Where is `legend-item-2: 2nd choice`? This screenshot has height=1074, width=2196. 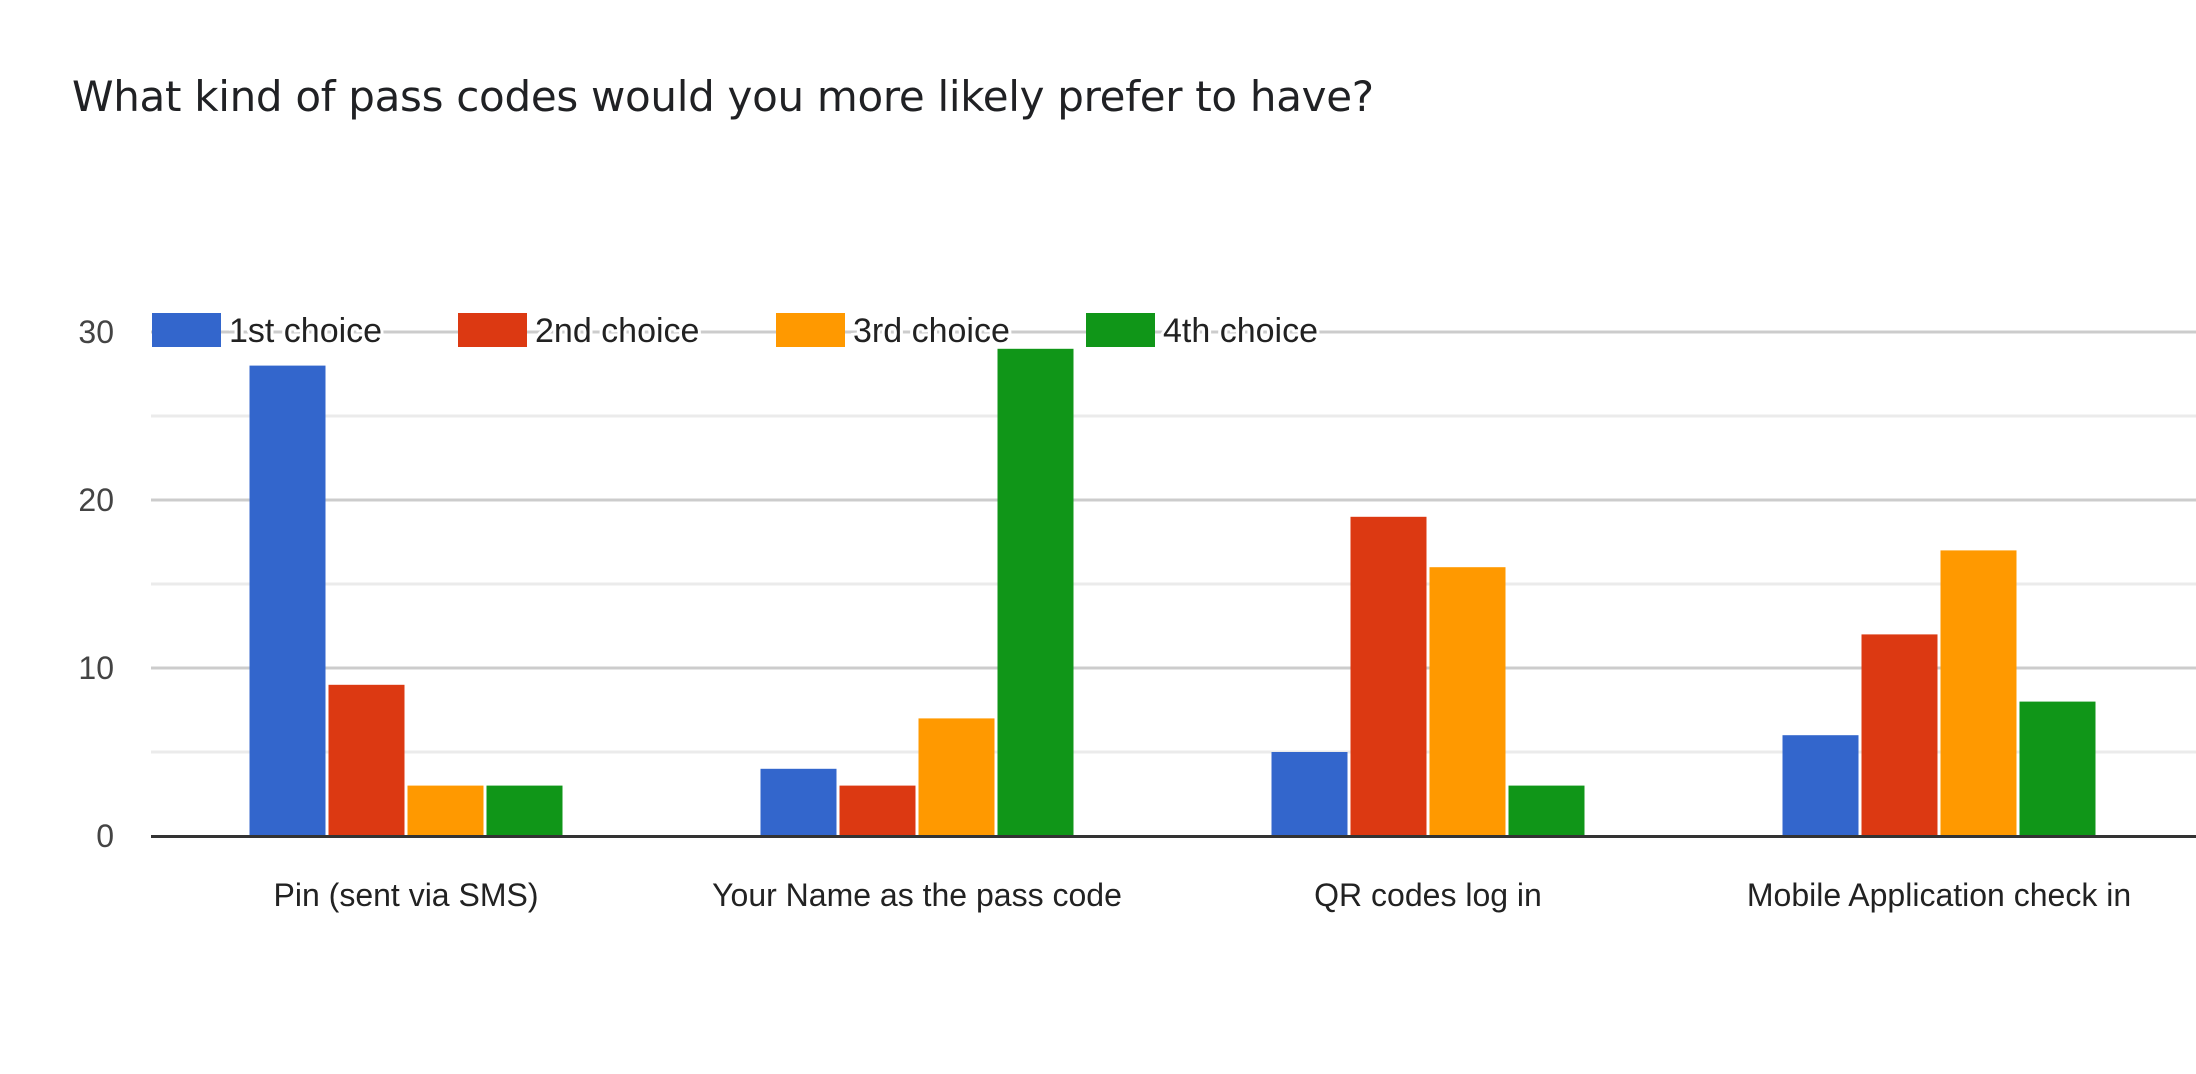
legend-item-2: 2nd choice is located at coordinates (580, 331).